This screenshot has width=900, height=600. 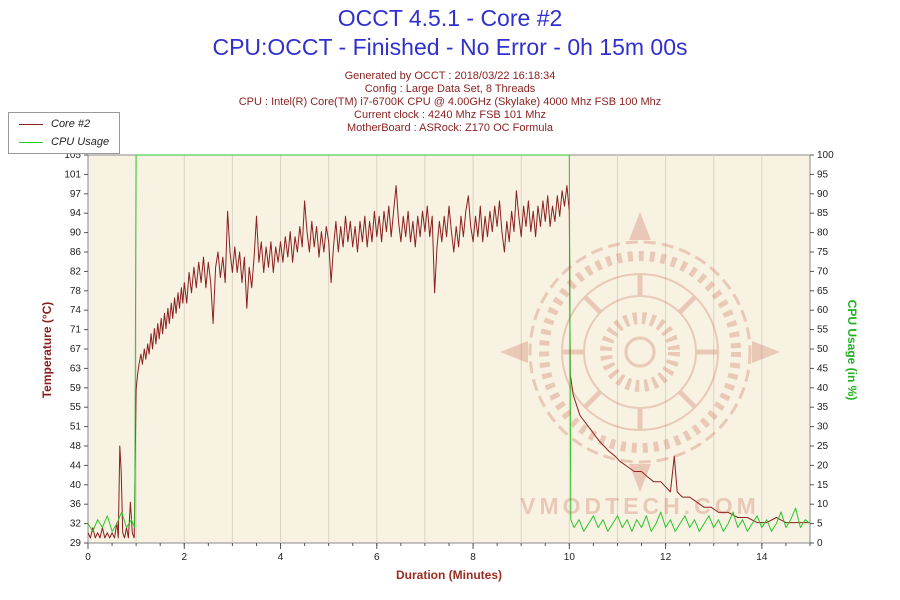 What do you see at coordinates (450, 76) in the screenshot?
I see `info-generated: Generated by OCCT : 2018/03/22 16:18:34` at bounding box center [450, 76].